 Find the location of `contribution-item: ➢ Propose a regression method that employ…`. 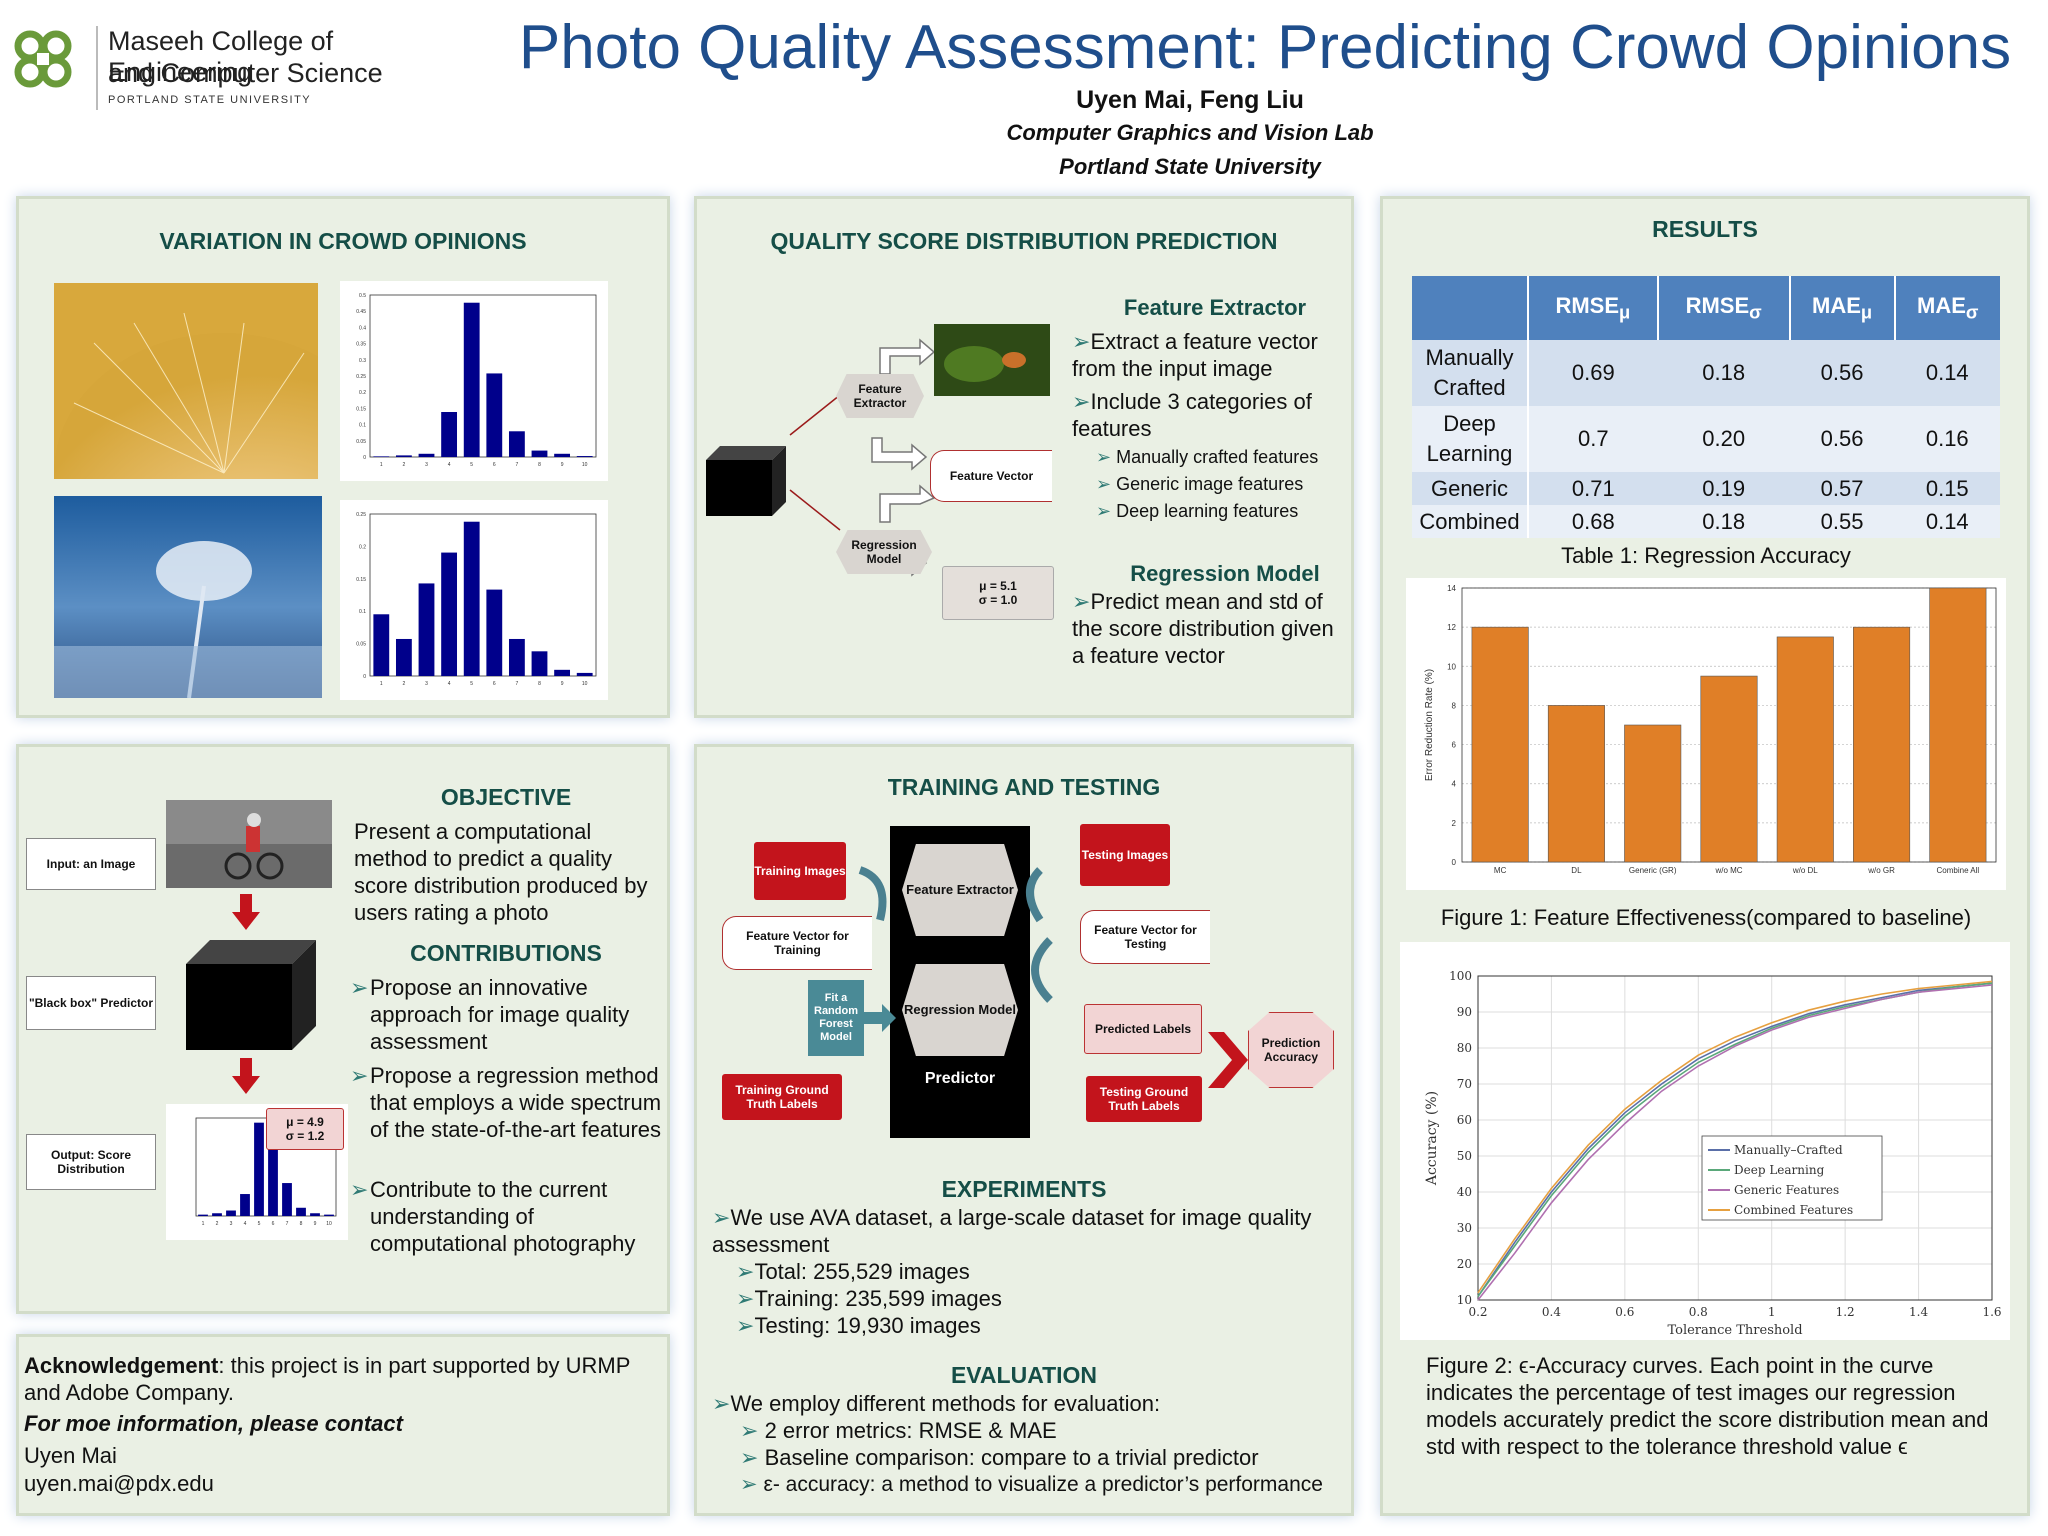

contribution-item: ➢ Propose a regression method that employ… is located at coordinates (506, 1102).